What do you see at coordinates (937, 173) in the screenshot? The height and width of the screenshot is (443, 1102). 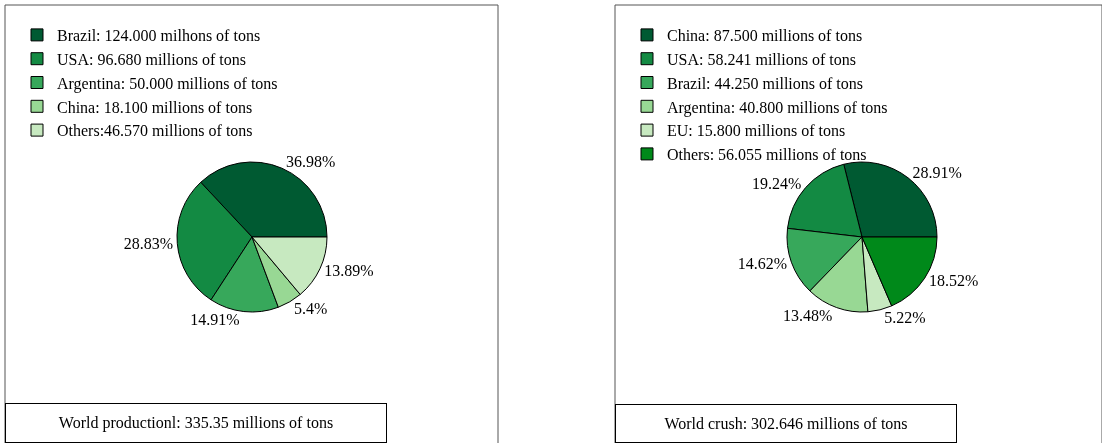 I see `data-label: 28.91%` at bounding box center [937, 173].